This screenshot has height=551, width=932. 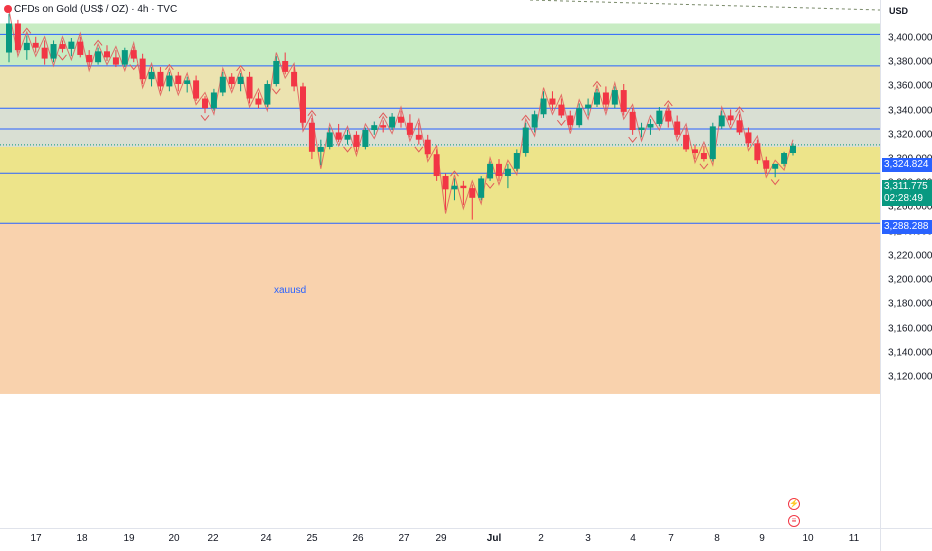 I want to click on drawing-label: xauusd, so click(x=290, y=290).